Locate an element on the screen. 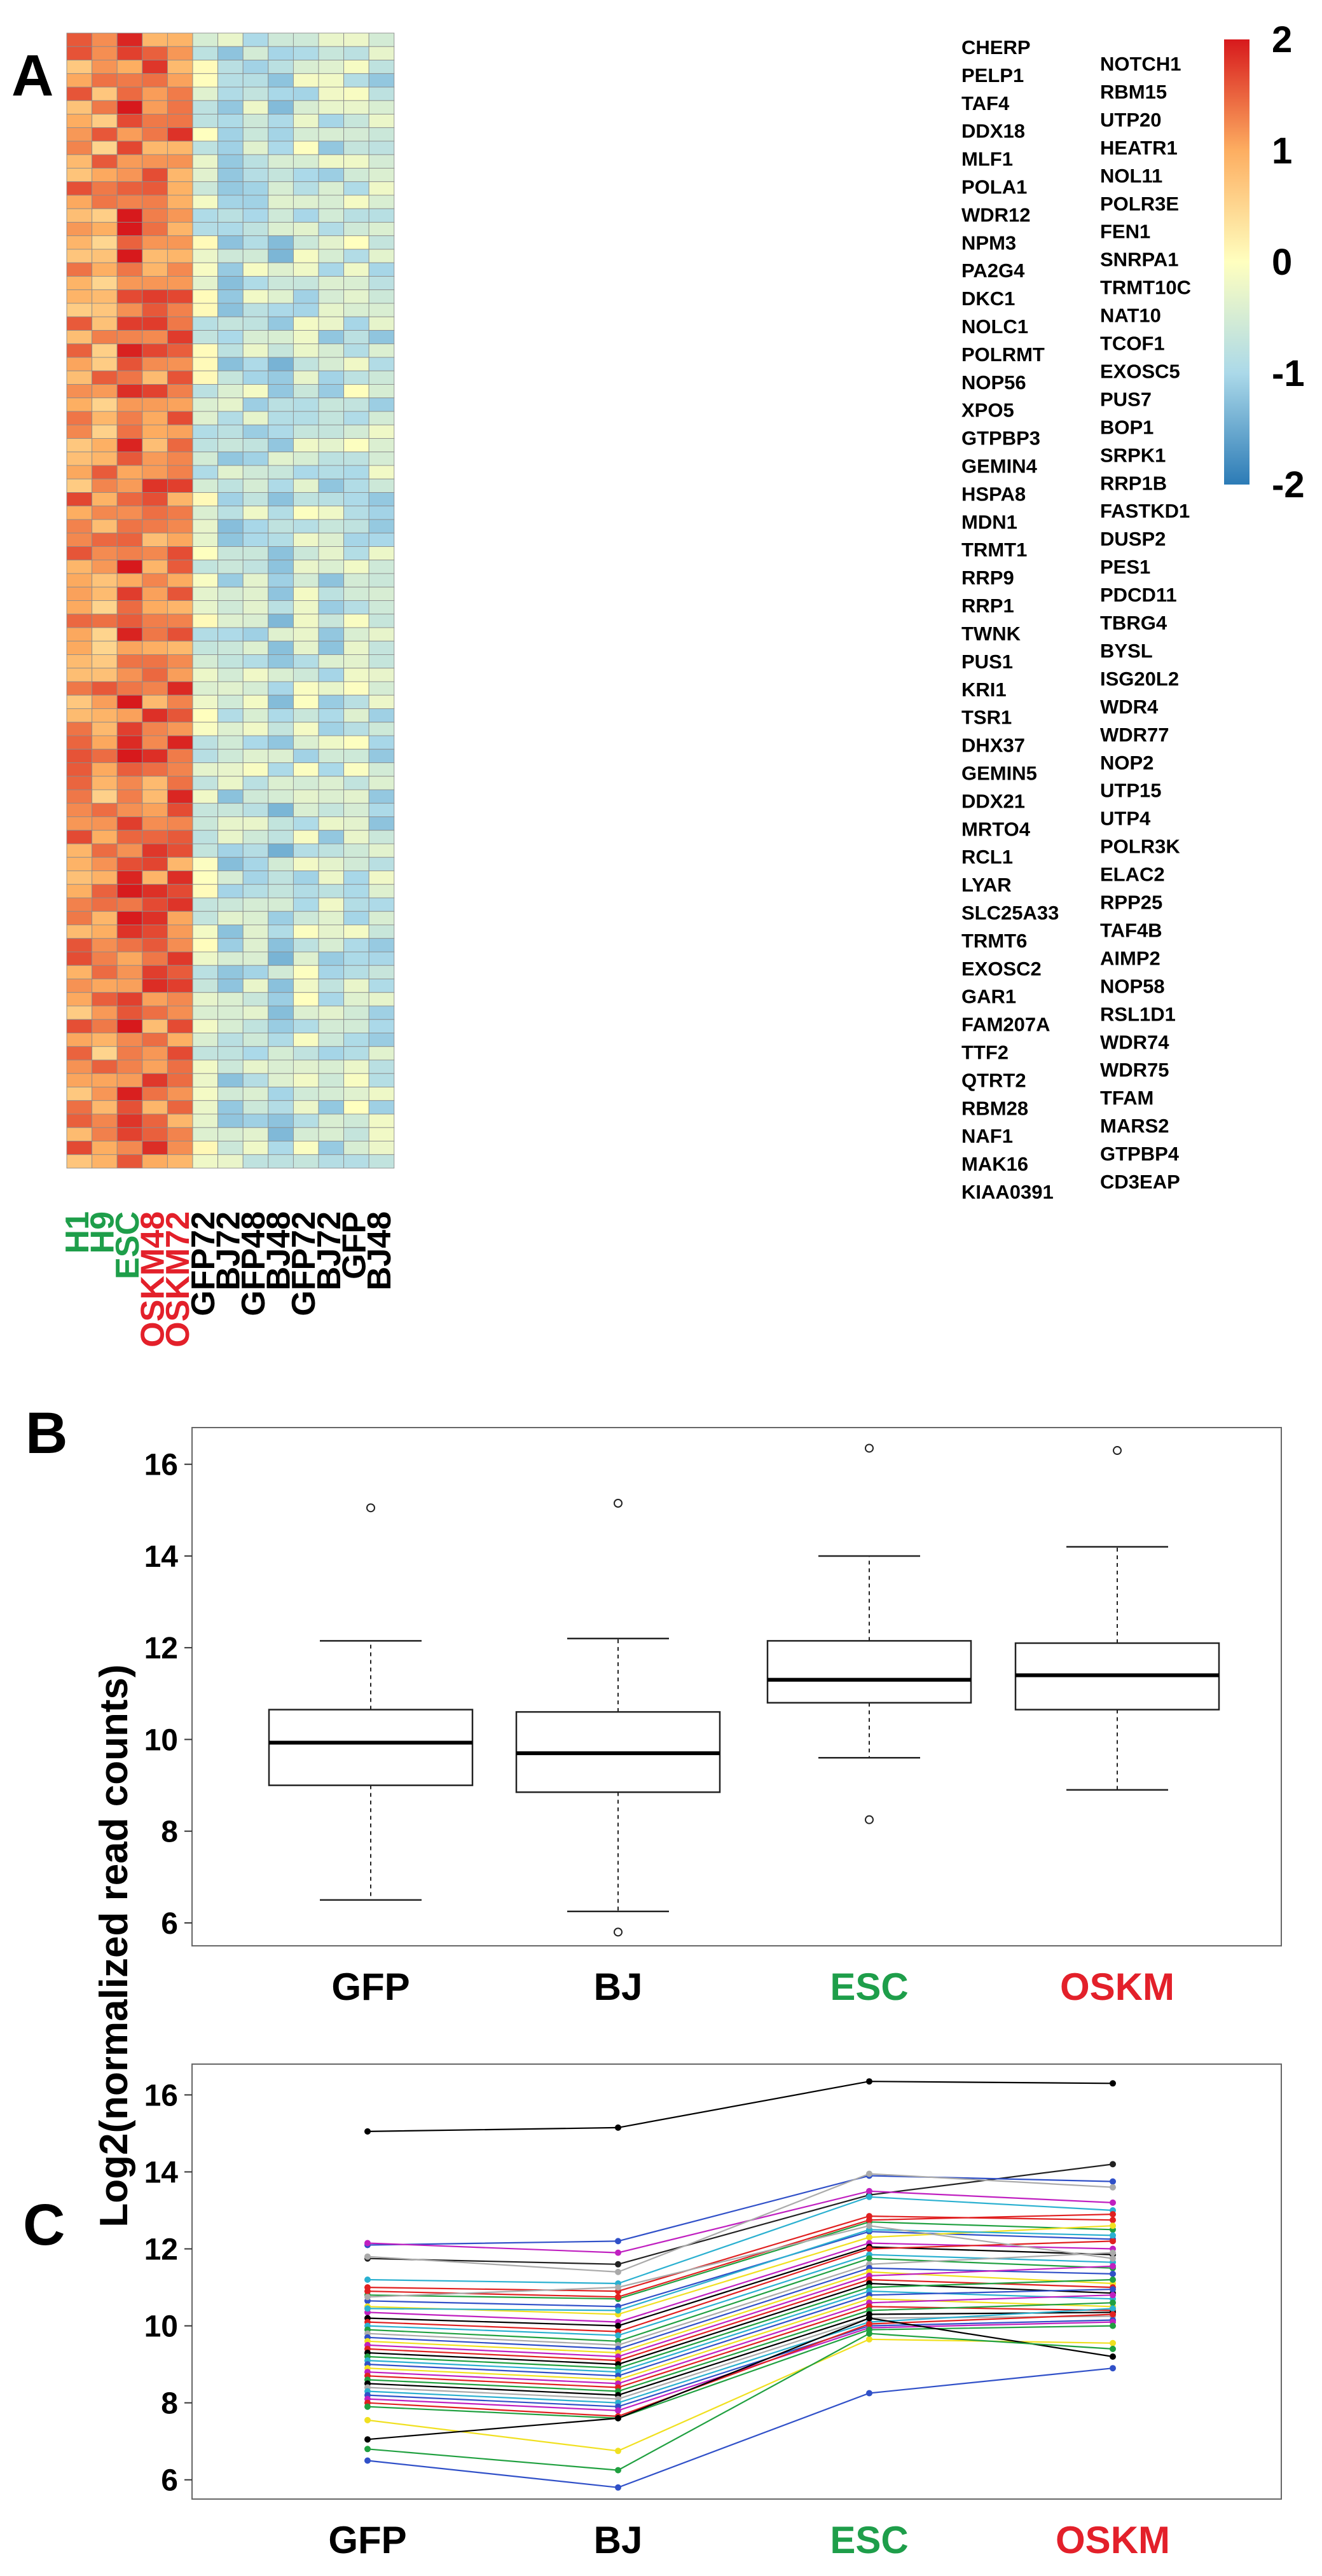  y-tick-label: 16 is located at coordinates (161, 2095).